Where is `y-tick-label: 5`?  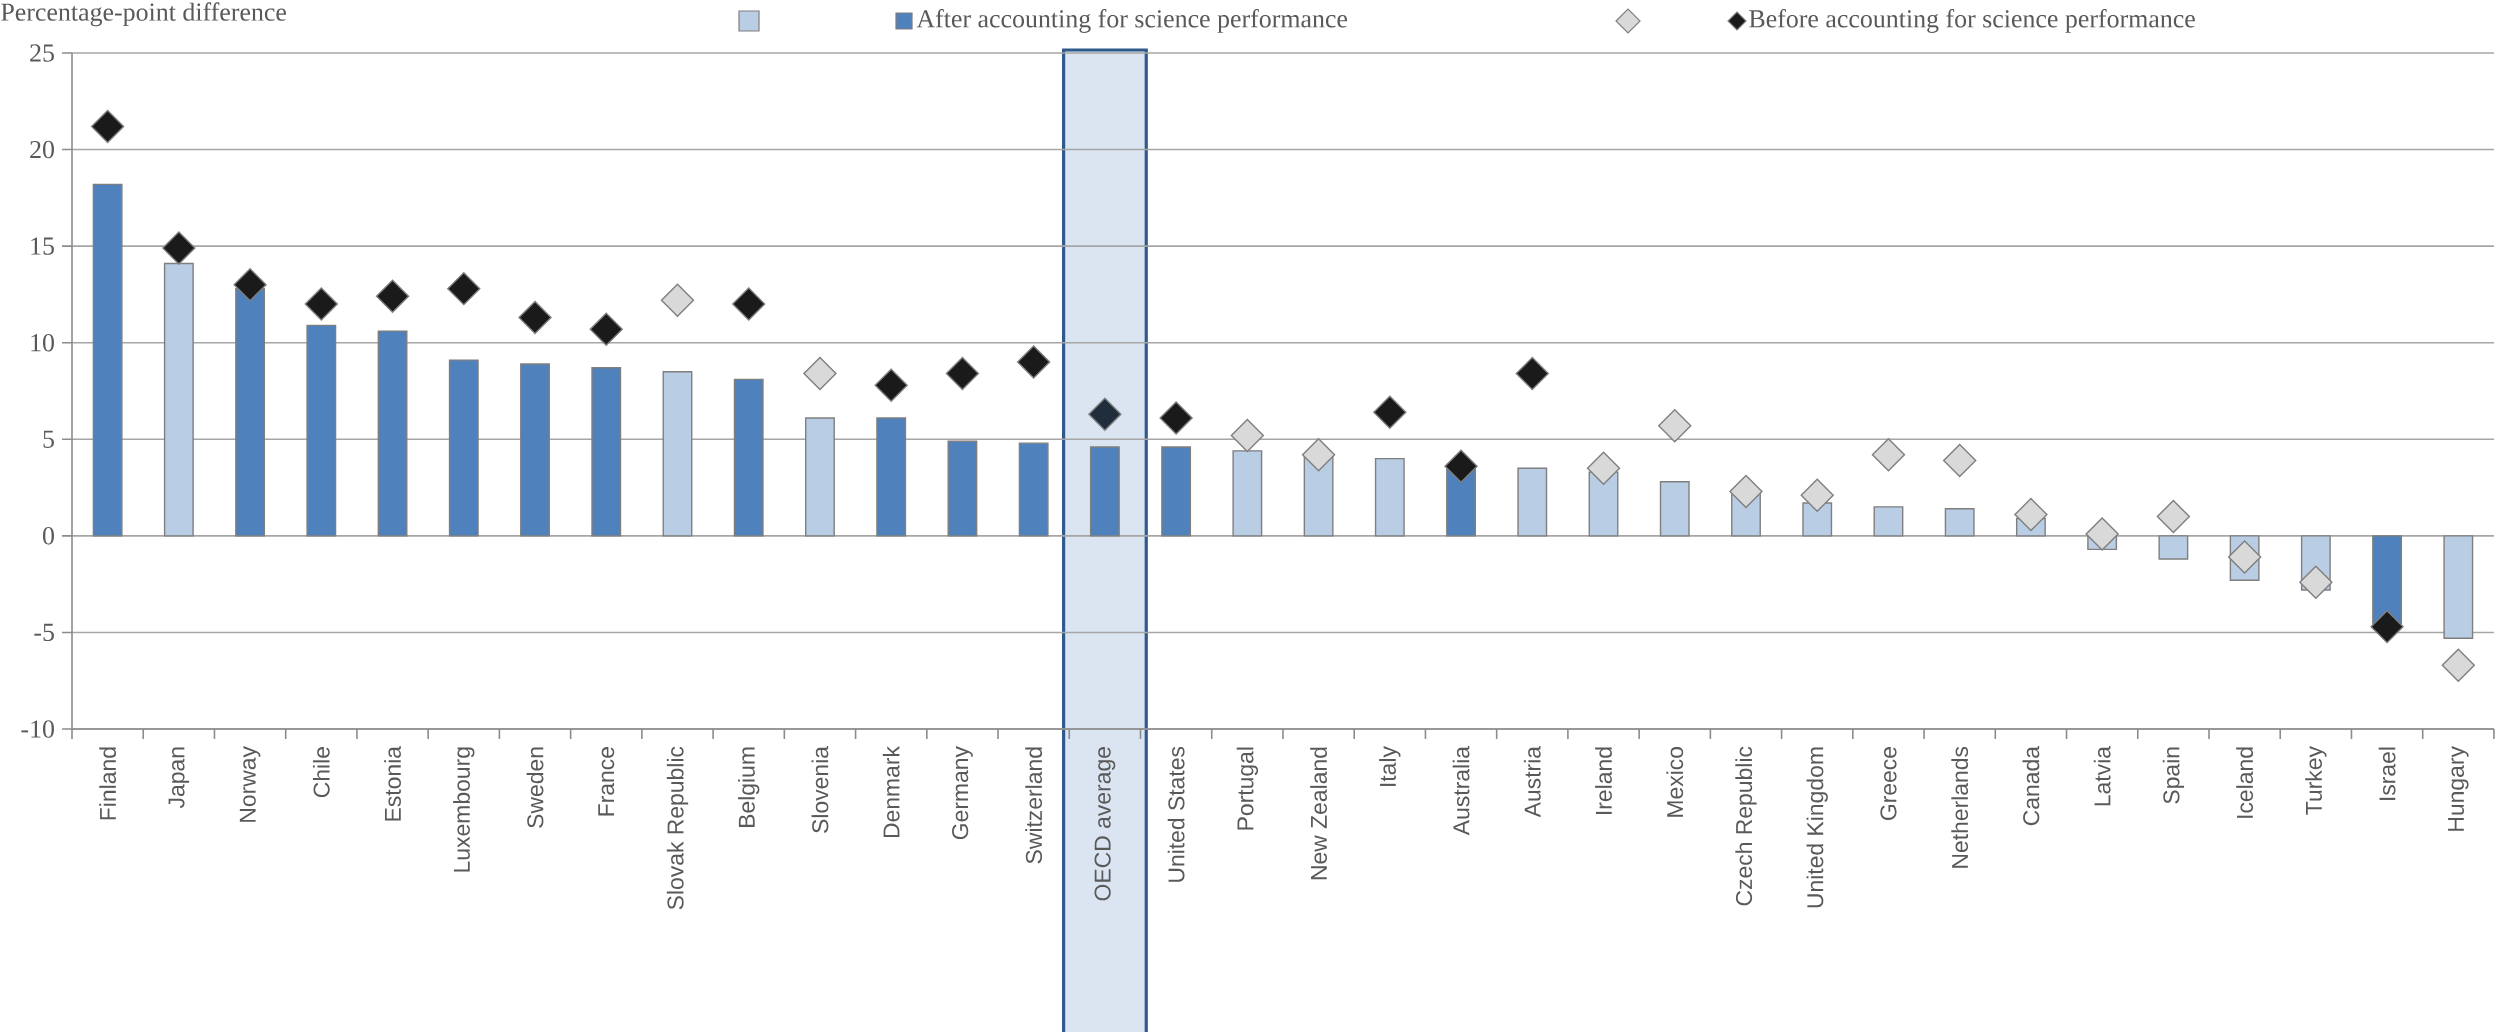 y-tick-label: 5 is located at coordinates (48, 439).